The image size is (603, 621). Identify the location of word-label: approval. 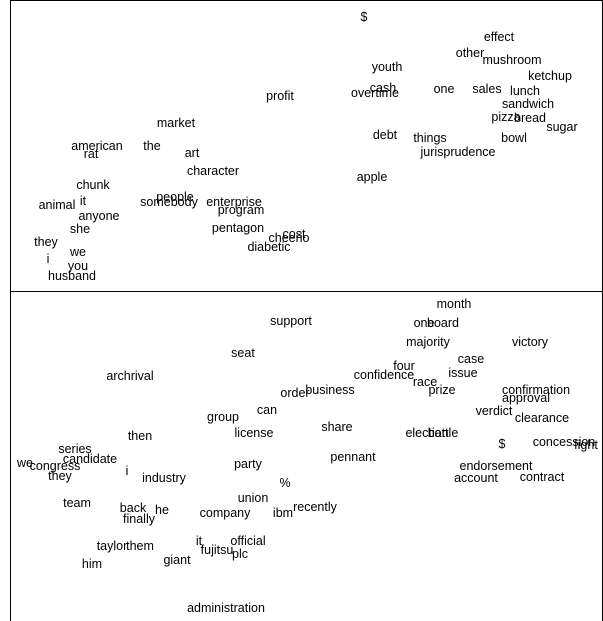
(526, 398).